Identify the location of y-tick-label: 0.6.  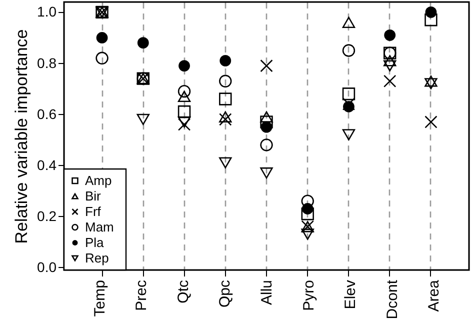
(47, 114).